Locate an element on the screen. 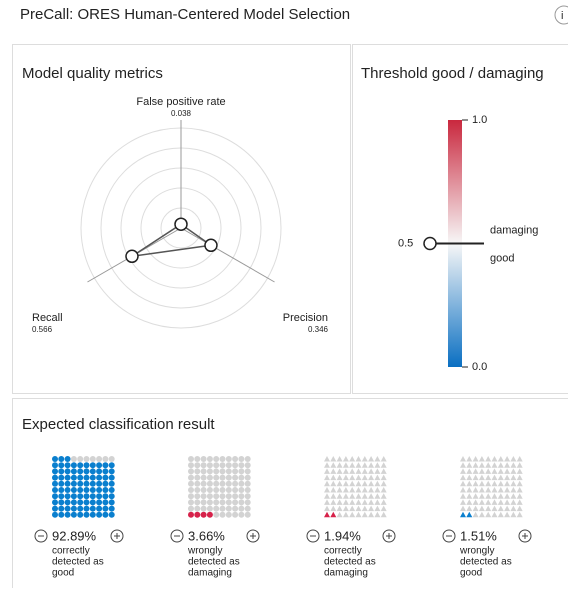 This screenshot has width=568, height=593. class-label: damaging is located at coordinates (514, 230).